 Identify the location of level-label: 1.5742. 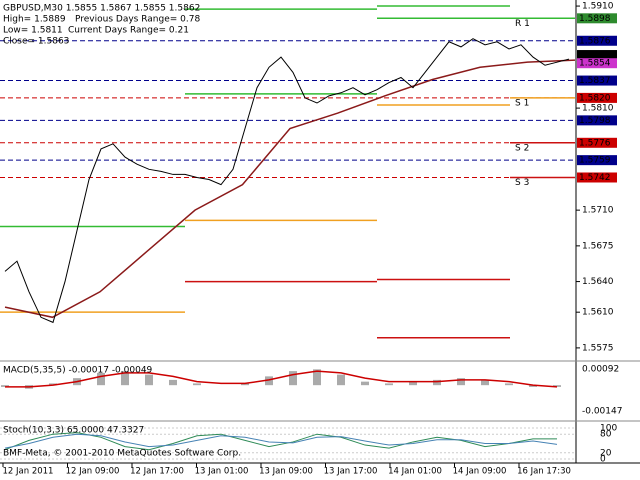
(595, 178).